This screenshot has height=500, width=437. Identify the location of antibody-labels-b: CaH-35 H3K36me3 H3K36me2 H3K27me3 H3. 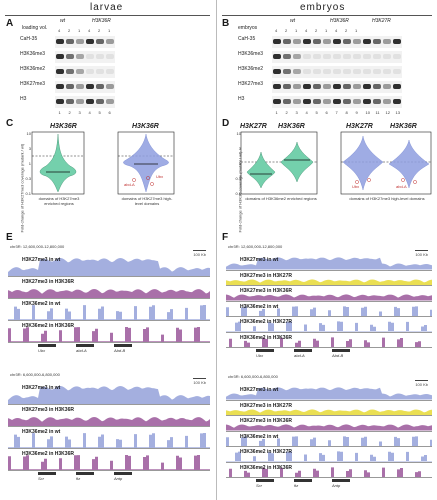
(255, 81).